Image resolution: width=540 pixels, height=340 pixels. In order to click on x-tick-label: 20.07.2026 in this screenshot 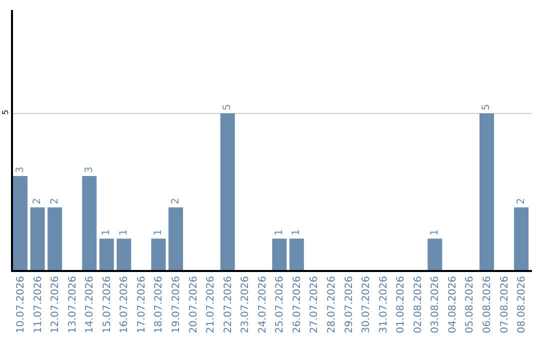, I will do `click(194, 305)`.